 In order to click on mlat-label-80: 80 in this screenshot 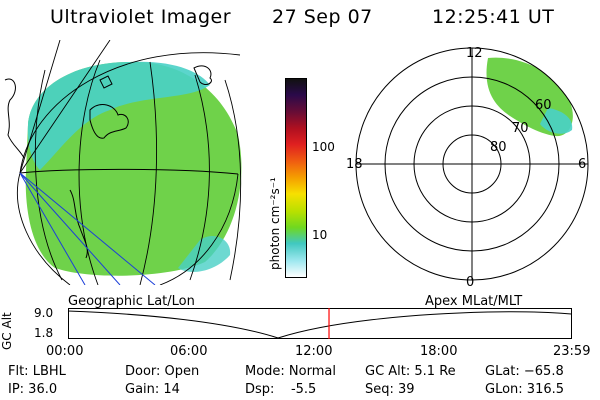, I will do `click(498, 147)`.